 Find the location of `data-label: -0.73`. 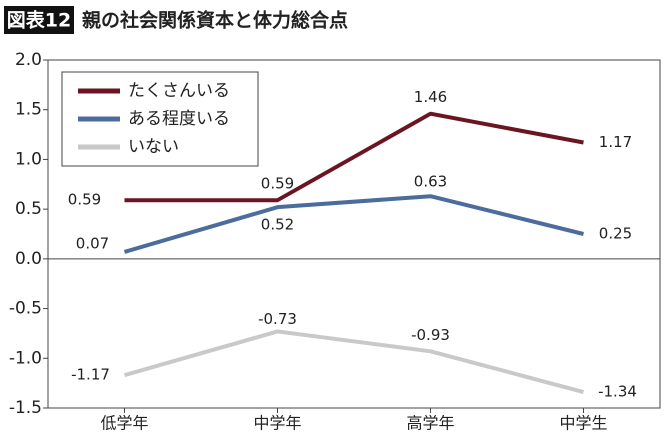

data-label: -0.73 is located at coordinates (277, 319).